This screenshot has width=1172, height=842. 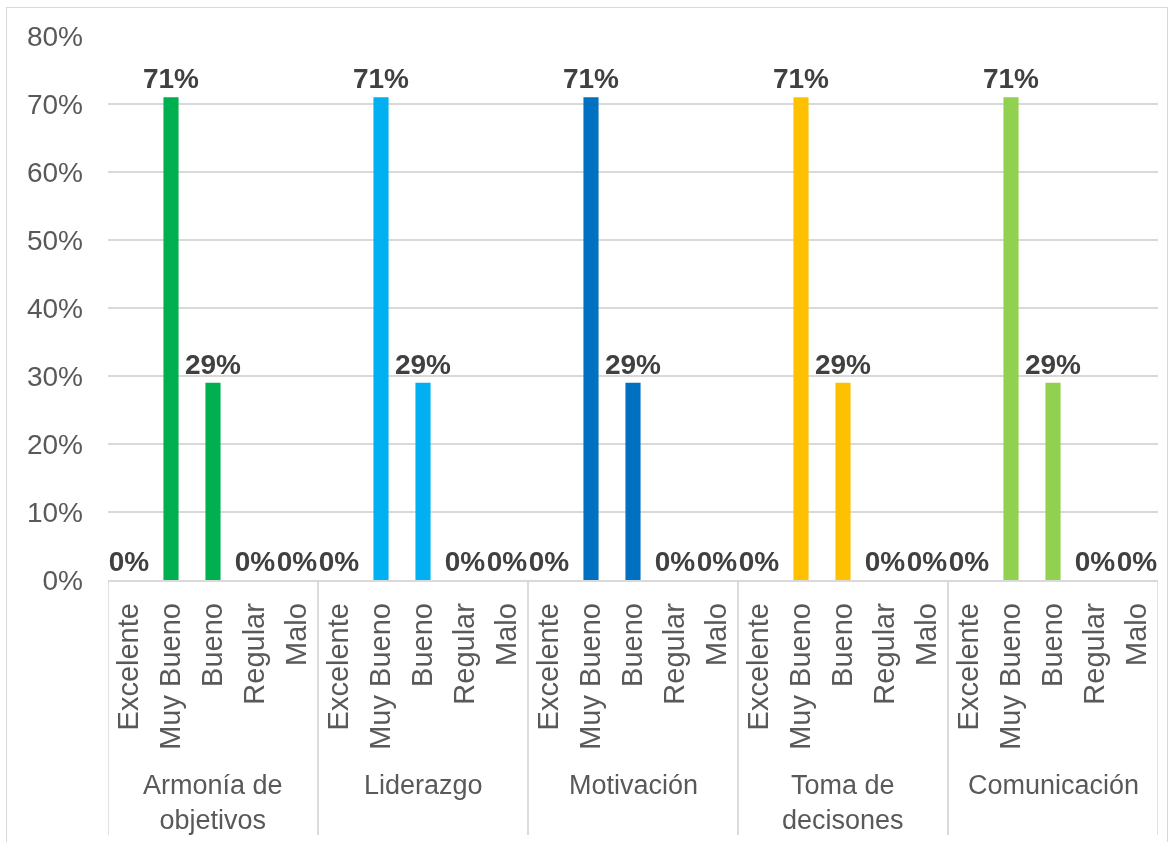 I want to click on text: Toma de decisones, so click(x=843, y=803).